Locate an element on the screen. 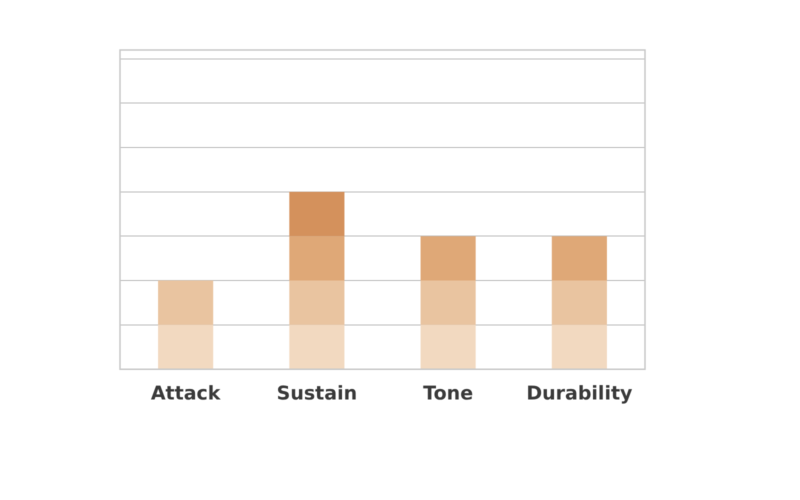 The width and height of the screenshot is (800, 500). x-tick-label: Tone is located at coordinates (448, 393).